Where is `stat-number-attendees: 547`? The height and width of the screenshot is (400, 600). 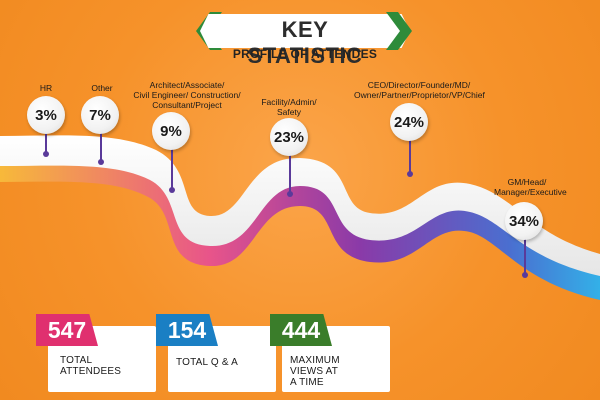 stat-number-attendees: 547 is located at coordinates (67, 330).